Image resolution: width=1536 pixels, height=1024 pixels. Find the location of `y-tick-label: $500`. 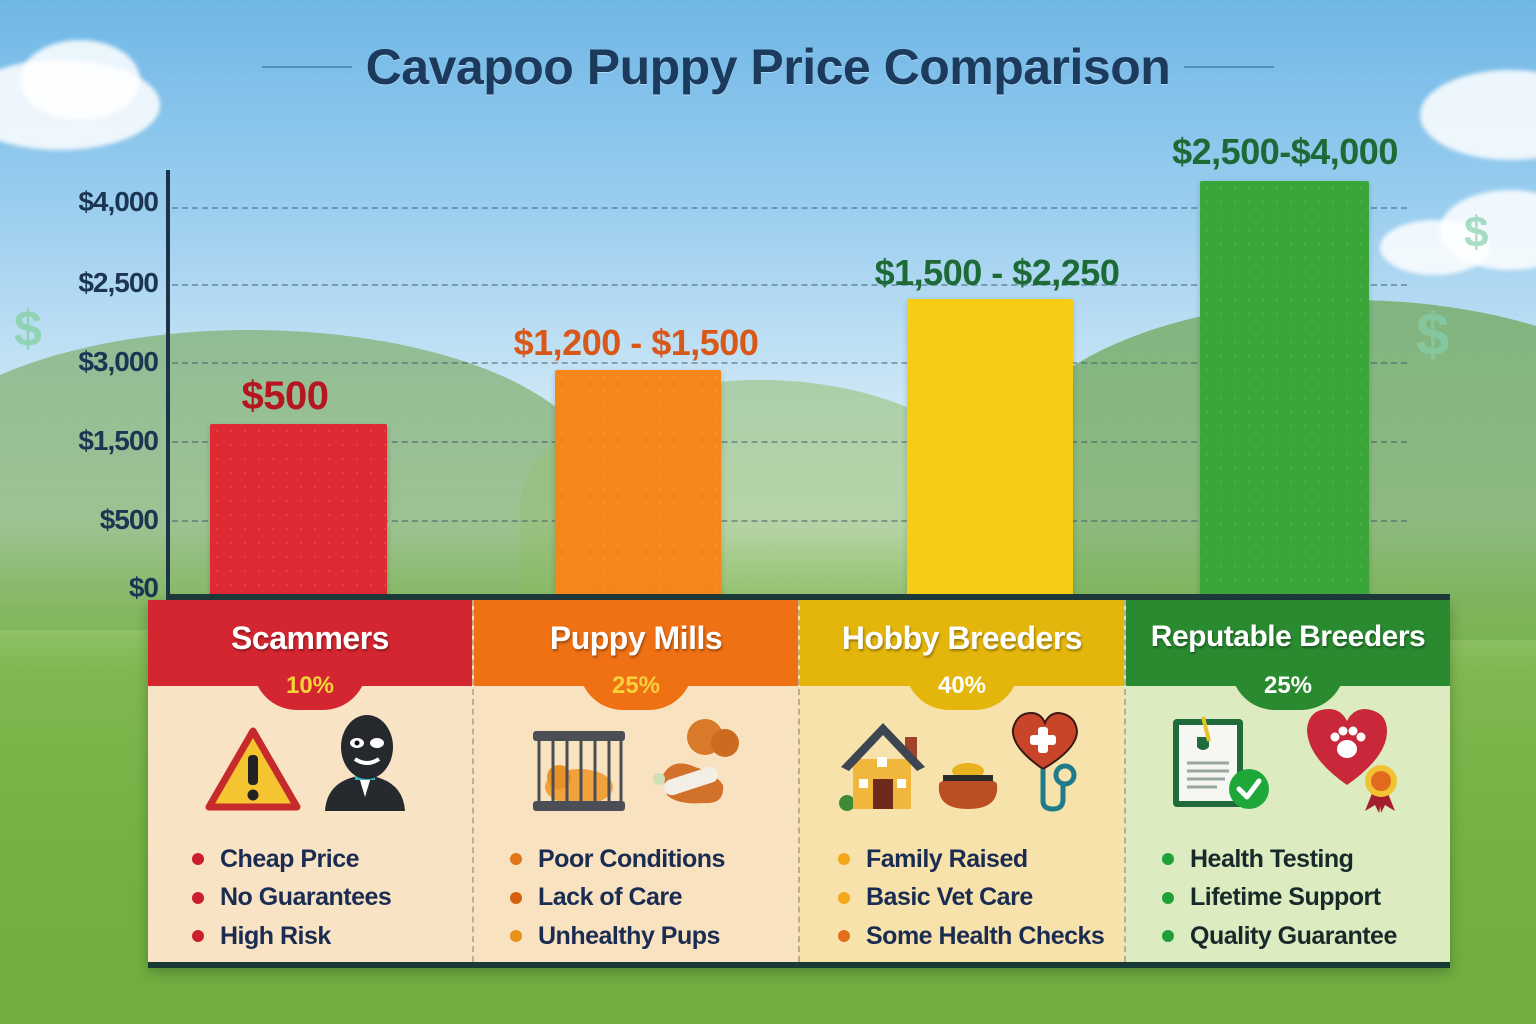

y-tick-label: $500 is located at coordinates (129, 519).